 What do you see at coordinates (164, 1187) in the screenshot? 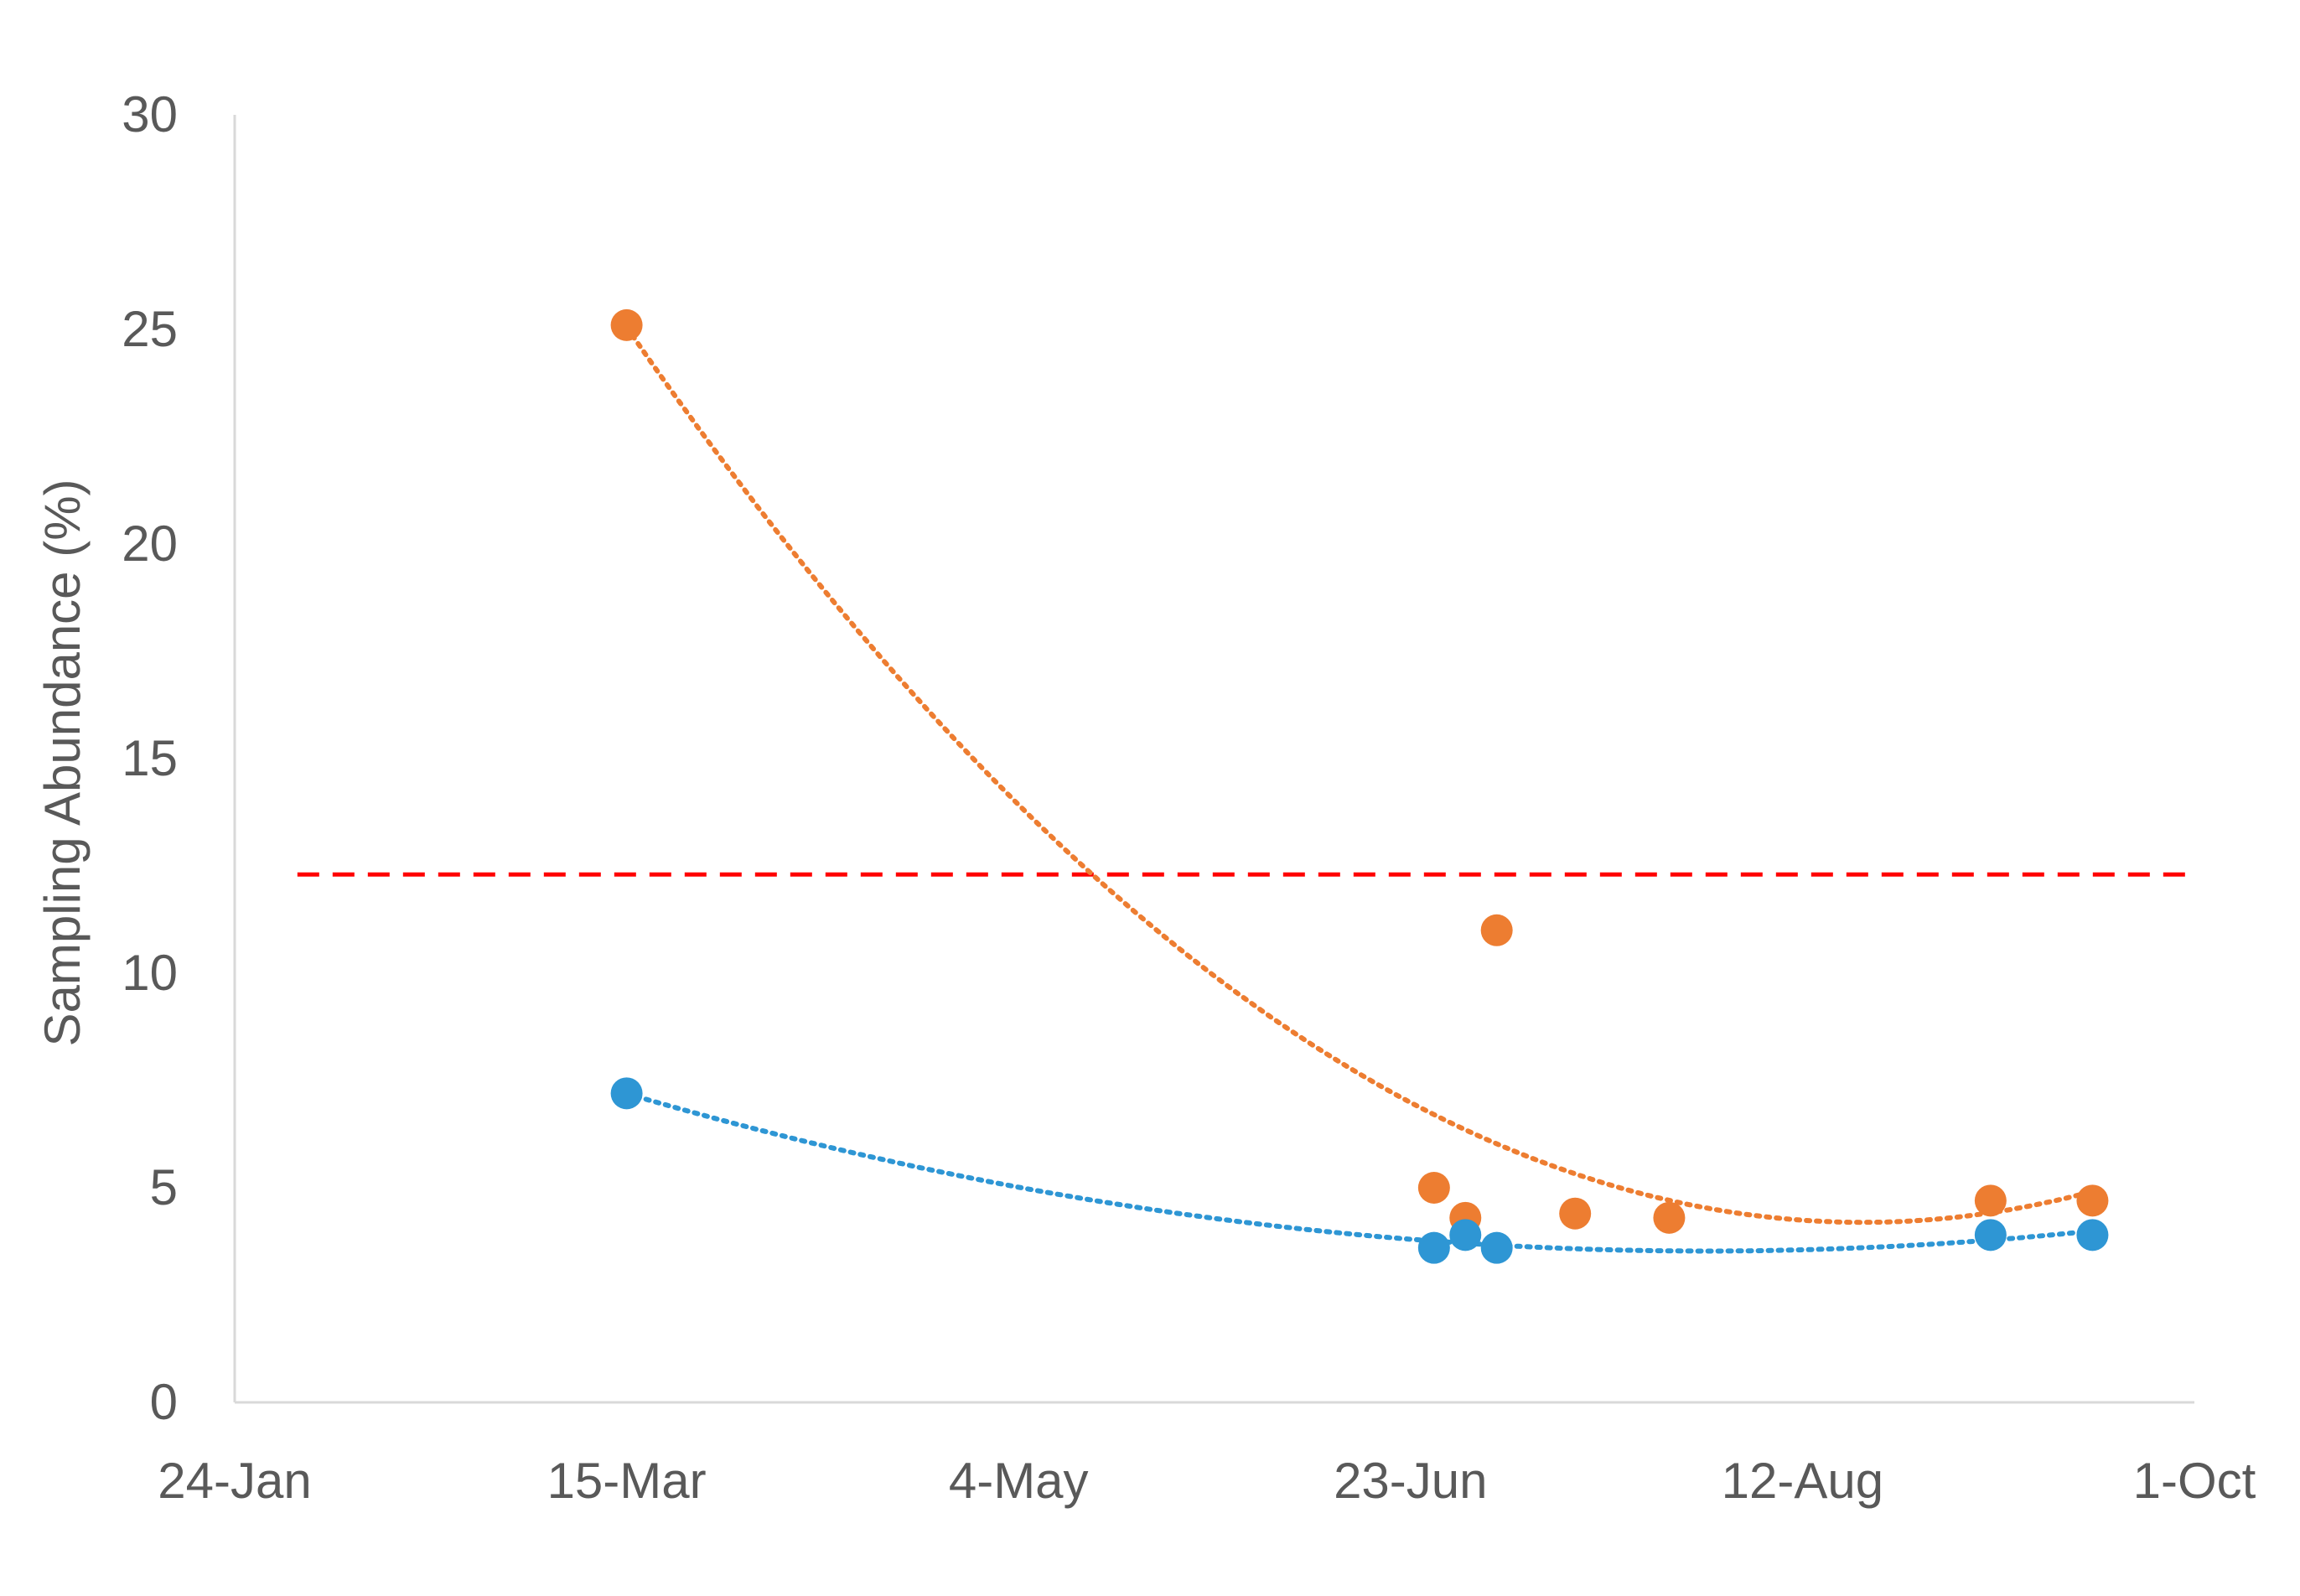
I see `y-tick-label: 5` at bounding box center [164, 1187].